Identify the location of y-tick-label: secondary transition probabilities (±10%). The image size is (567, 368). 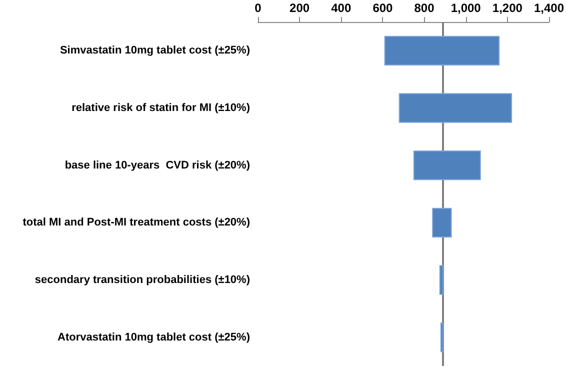
(142, 280).